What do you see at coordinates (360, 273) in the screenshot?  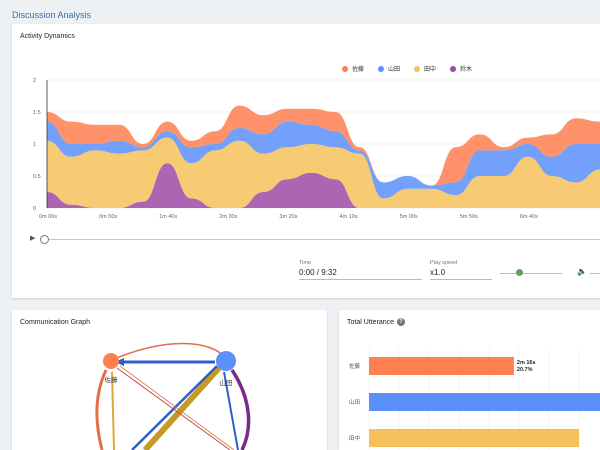 I see `time-field: 0:00 / 9:32` at bounding box center [360, 273].